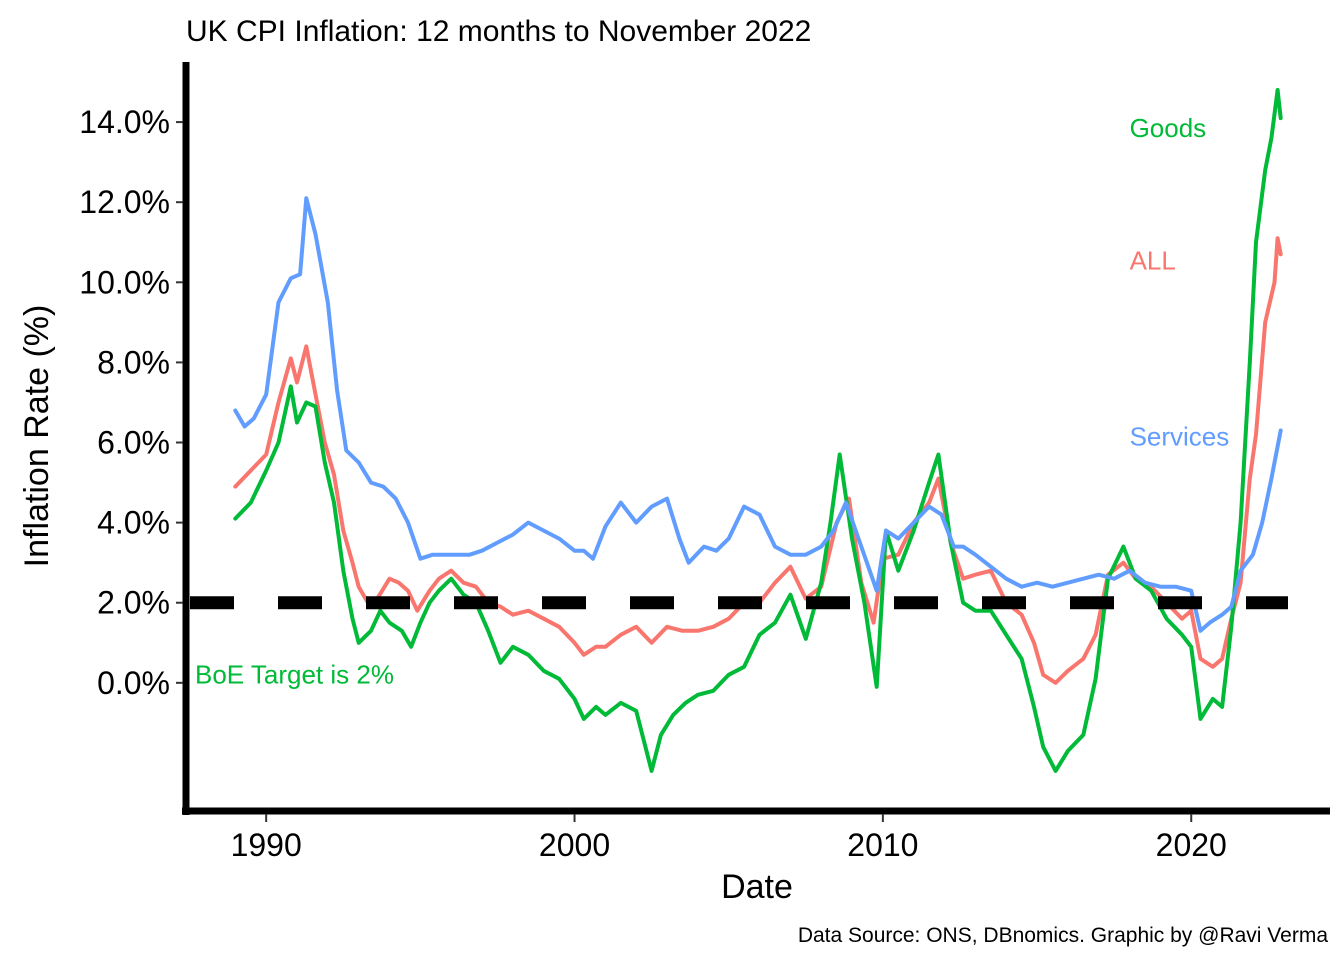 This screenshot has height=960, width=1344. I want to click on y-axis-title: Inflation Rate (%), so click(37, 436).